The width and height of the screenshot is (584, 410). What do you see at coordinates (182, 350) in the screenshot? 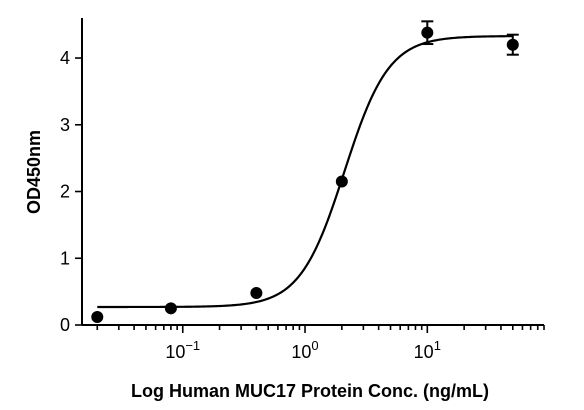
I see `x-tick-label: 10⁻¹` at bounding box center [182, 350].